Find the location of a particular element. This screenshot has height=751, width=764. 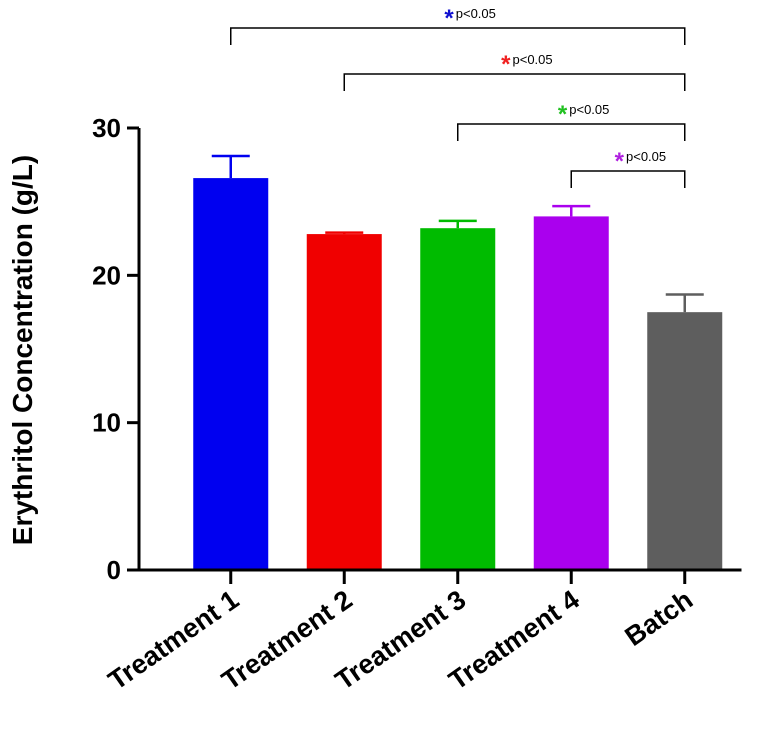

y-tick-label: 10 is located at coordinates (106, 423).